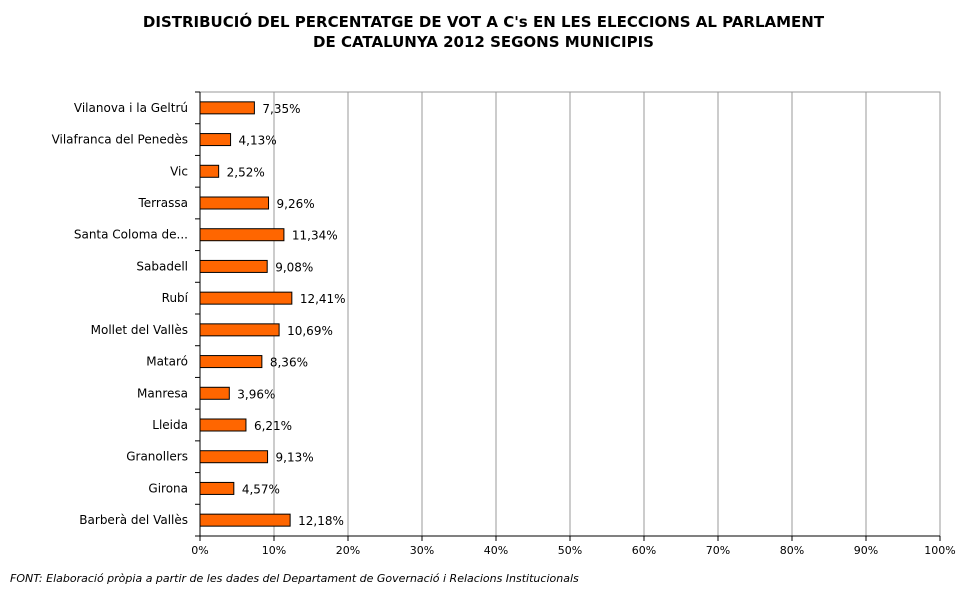 This screenshot has height=591, width=967. What do you see at coordinates (792, 550) in the screenshot?
I see `x-tick-label: 80%` at bounding box center [792, 550].